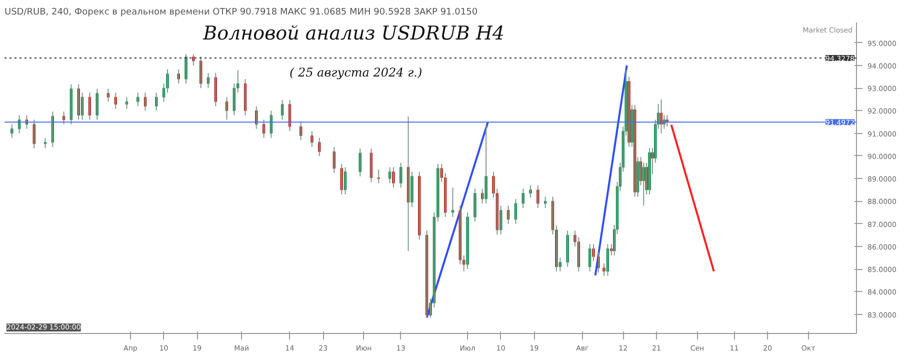  What do you see at coordinates (355, 73) in the screenshot?
I see `annotation: ( 25 августа 2024 г.)` at bounding box center [355, 73].